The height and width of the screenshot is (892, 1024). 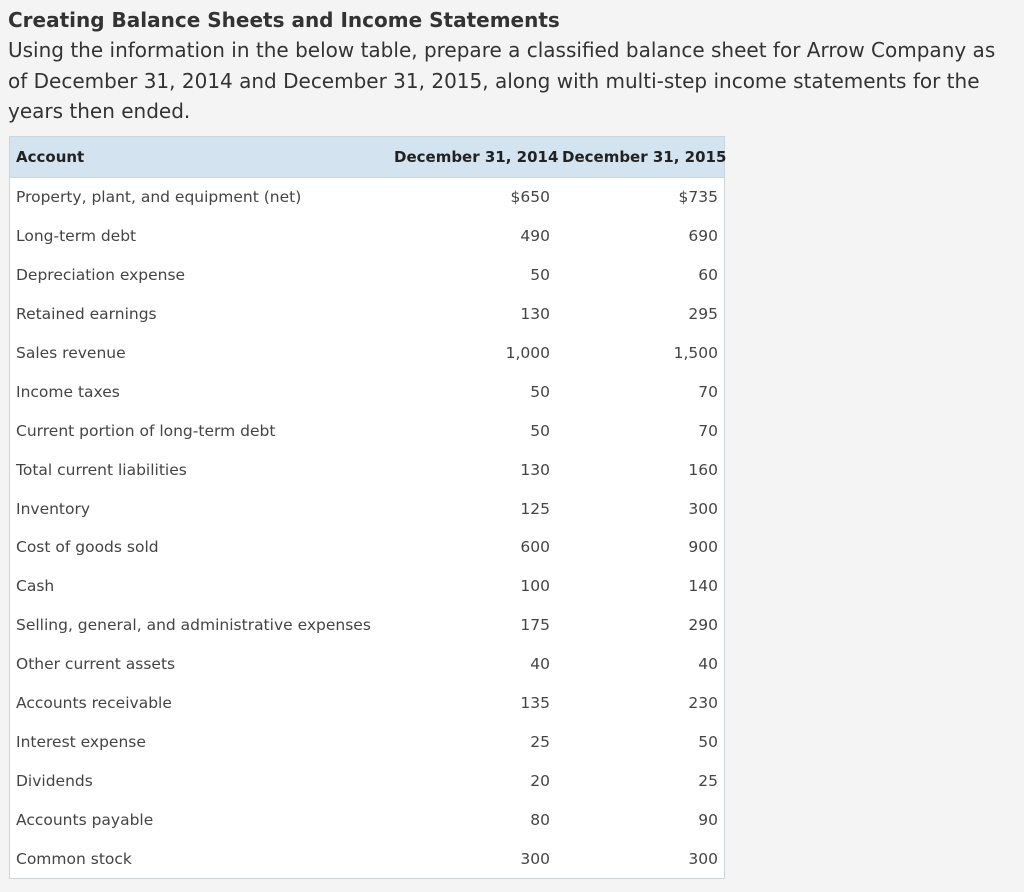 What do you see at coordinates (367, 353) in the screenshot?
I see `table-row: Sales revenue 1,000 1,500` at bounding box center [367, 353].